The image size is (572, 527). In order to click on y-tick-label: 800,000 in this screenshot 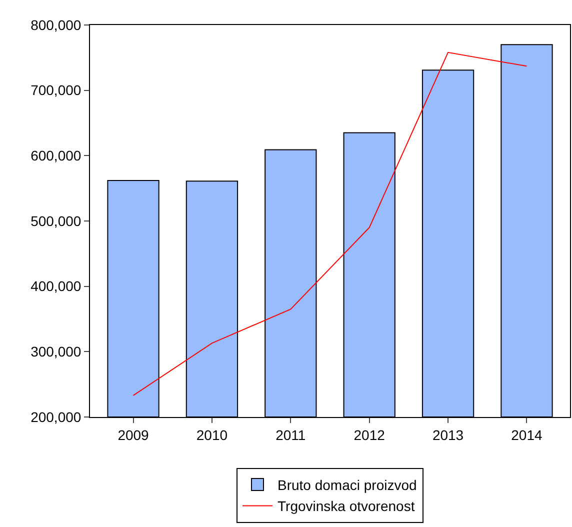, I will do `click(56, 24)`.